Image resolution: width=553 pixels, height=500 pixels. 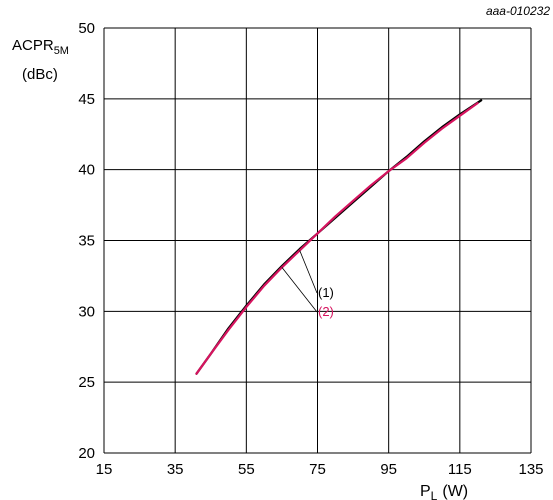 What do you see at coordinates (175, 469) in the screenshot?
I see `x-tick-label: 35` at bounding box center [175, 469].